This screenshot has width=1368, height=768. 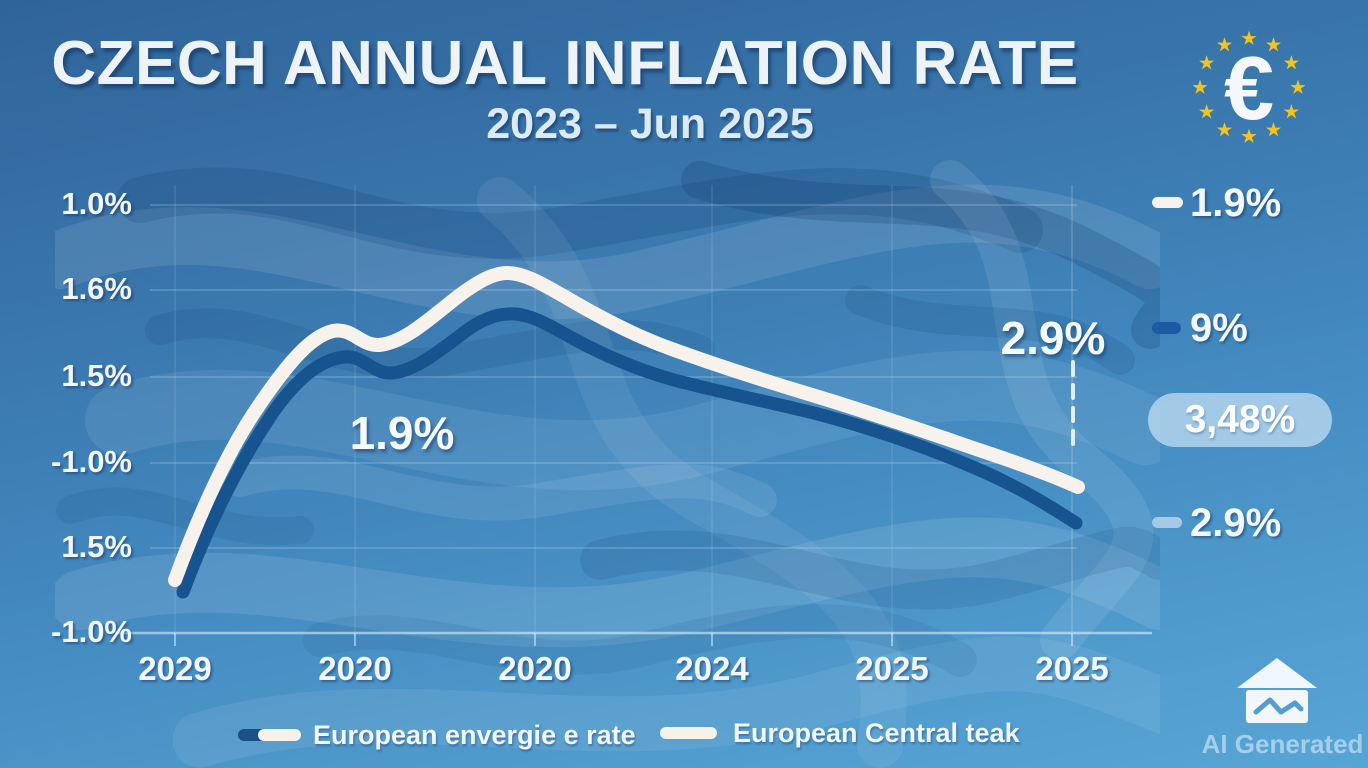 I want to click on page-subtitle: 2023 – Jun 2025, so click(x=650, y=124).